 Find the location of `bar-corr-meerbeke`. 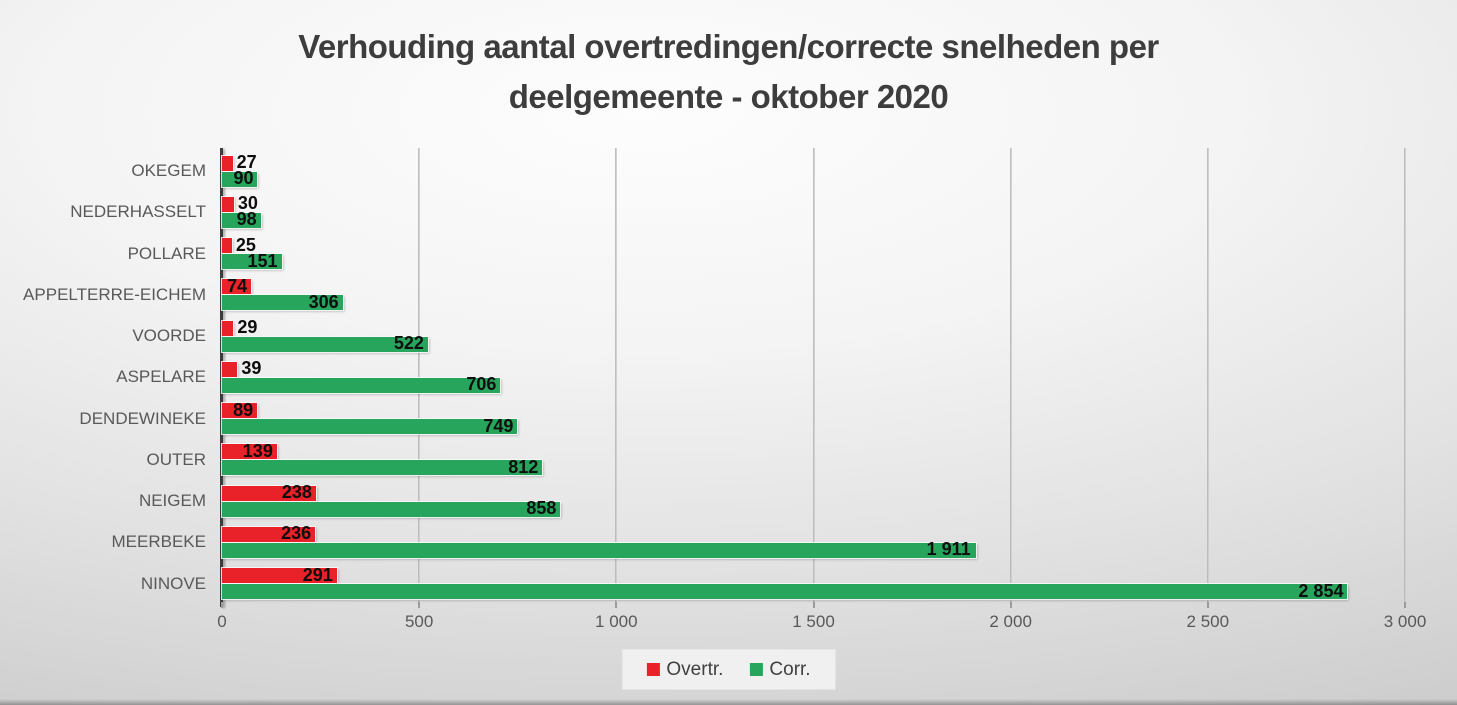

bar-corr-meerbeke is located at coordinates (599, 550).